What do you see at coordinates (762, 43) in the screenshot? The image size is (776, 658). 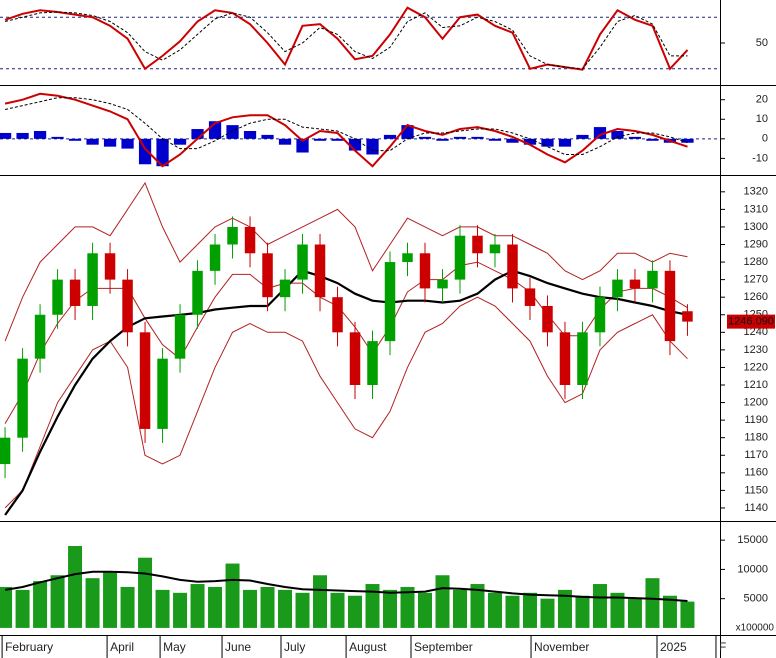 I see `y-tick-label: 50` at bounding box center [762, 43].